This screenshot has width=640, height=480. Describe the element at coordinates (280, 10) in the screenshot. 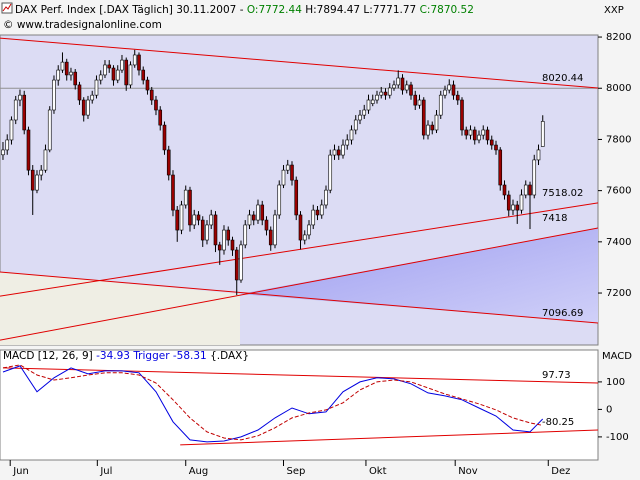

I see `ohlc-value: 7772.44` at that location.